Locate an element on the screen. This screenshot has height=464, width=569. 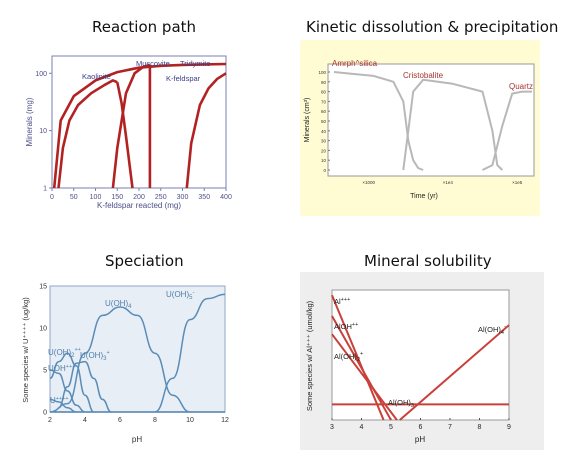
series-line-quartz is located at coordinates (507, 130).